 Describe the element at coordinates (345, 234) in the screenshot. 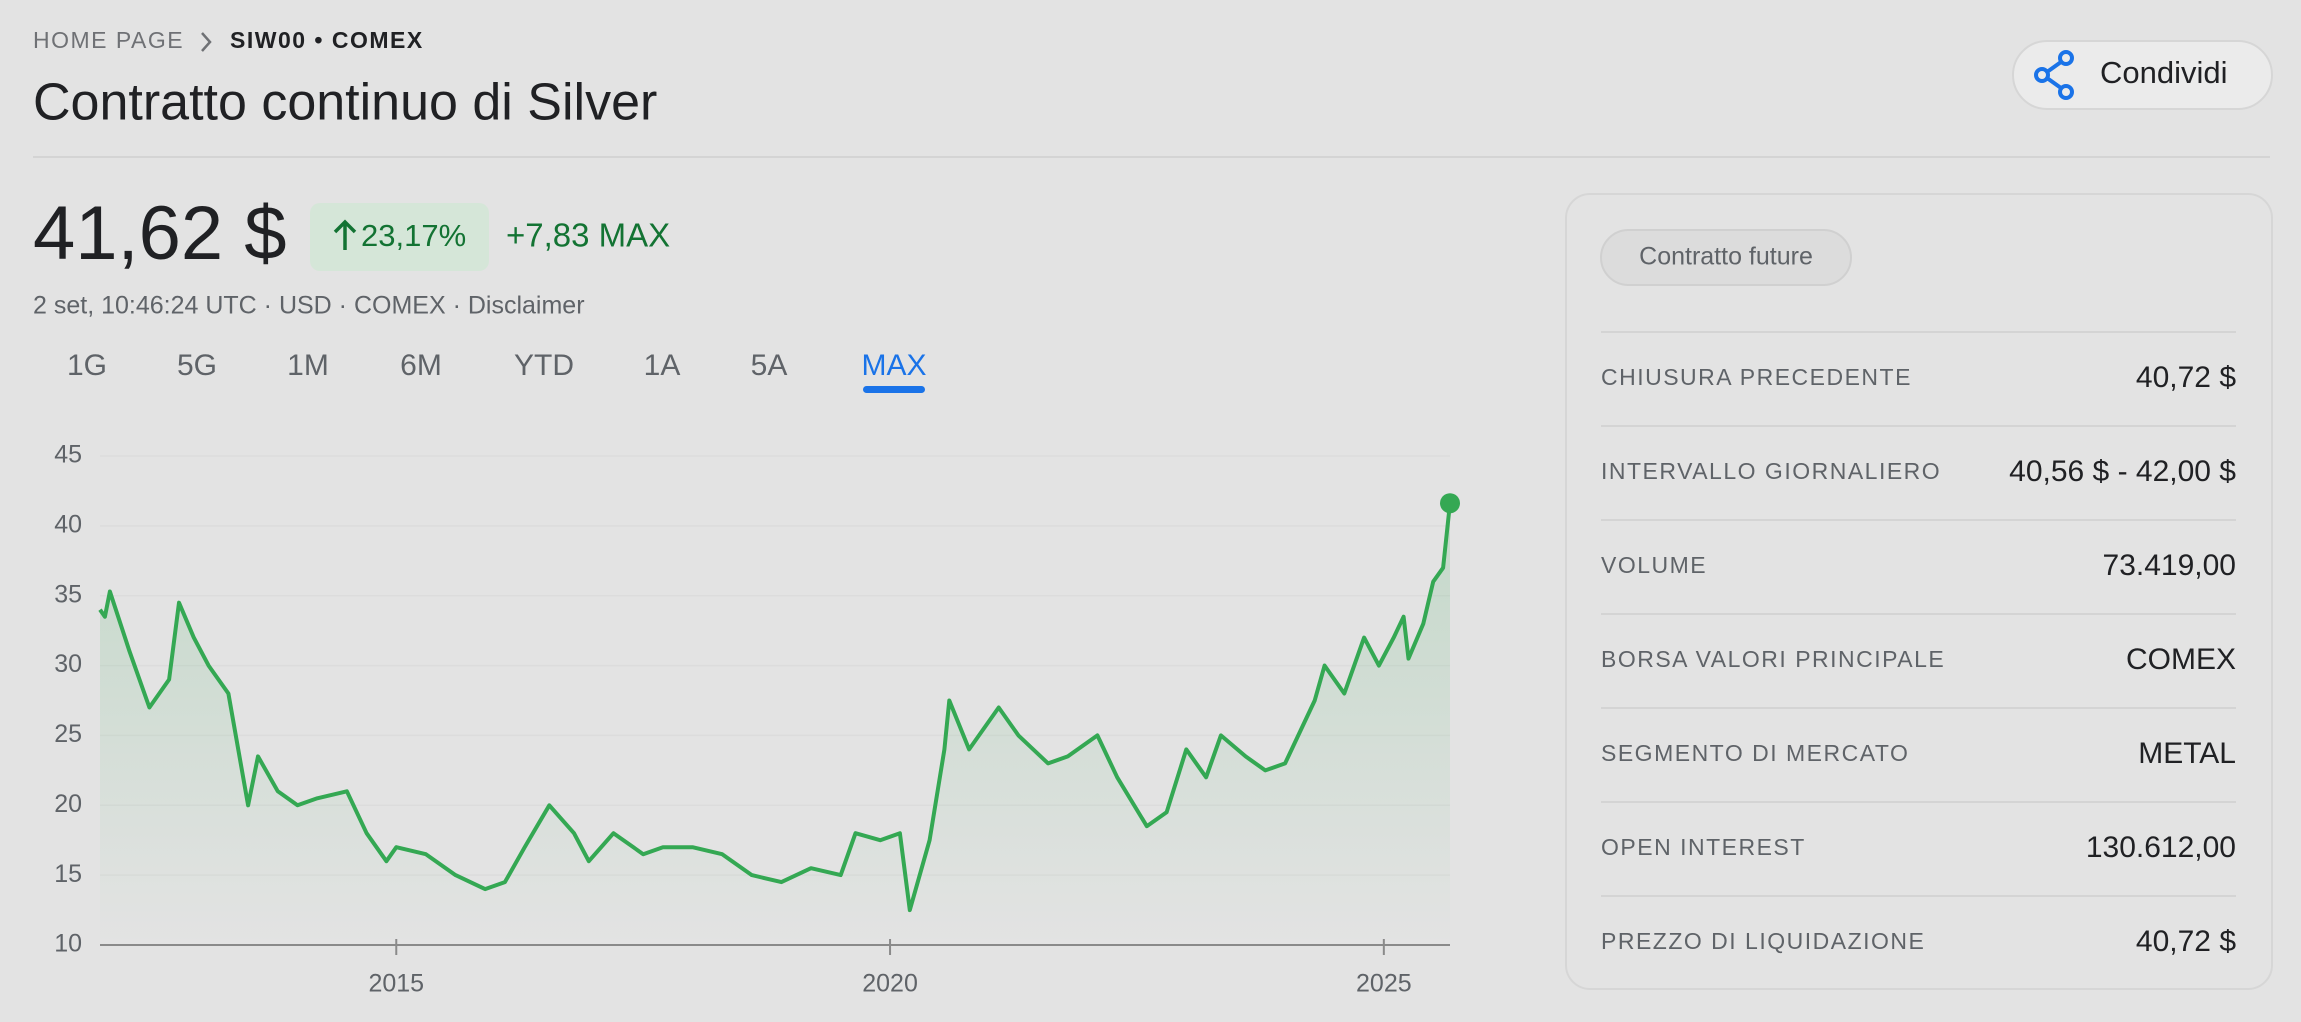

I see `up-arrow` at that location.